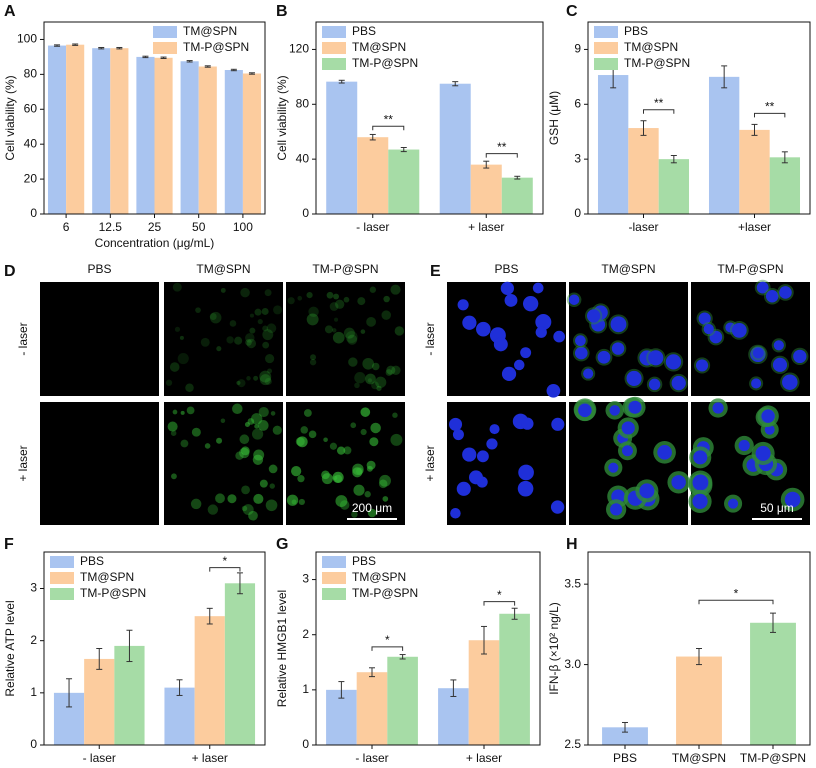  I want to click on panel-label: E, so click(435, 271).